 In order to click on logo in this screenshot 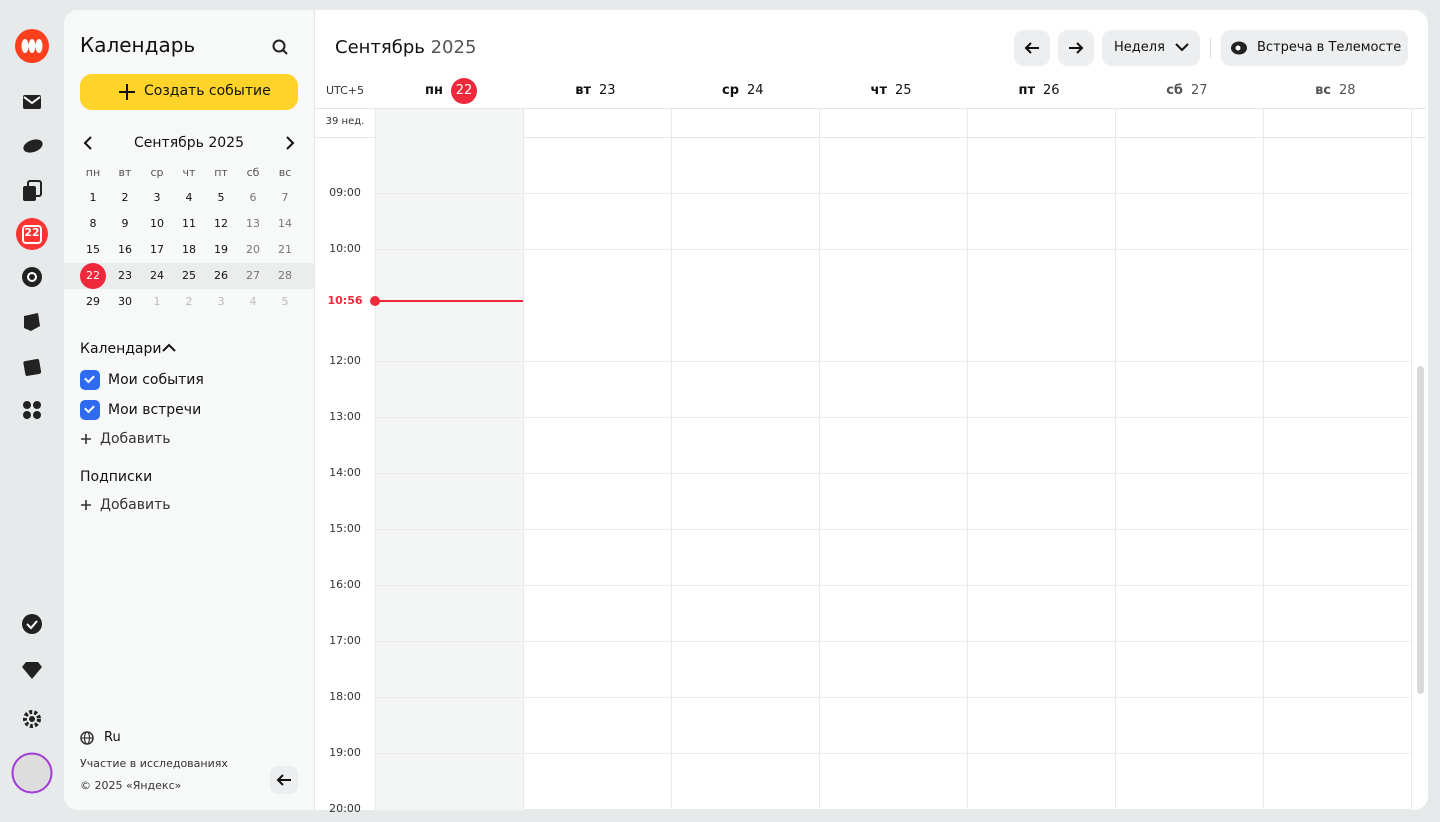, I will do `click(32, 46)`.